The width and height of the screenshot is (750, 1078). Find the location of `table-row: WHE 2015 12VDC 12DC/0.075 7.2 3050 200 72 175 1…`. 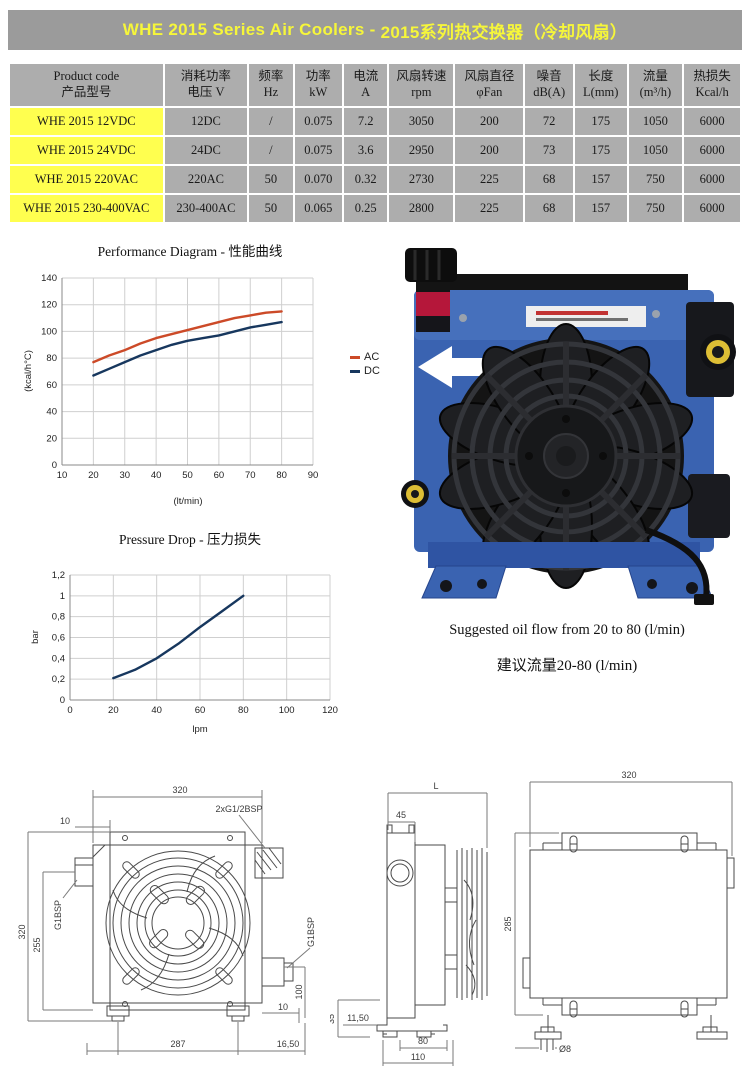

table-row: WHE 2015 12VDC 12DC/0.075 7.2 3050 200 72 175 1… is located at coordinates (375, 121).